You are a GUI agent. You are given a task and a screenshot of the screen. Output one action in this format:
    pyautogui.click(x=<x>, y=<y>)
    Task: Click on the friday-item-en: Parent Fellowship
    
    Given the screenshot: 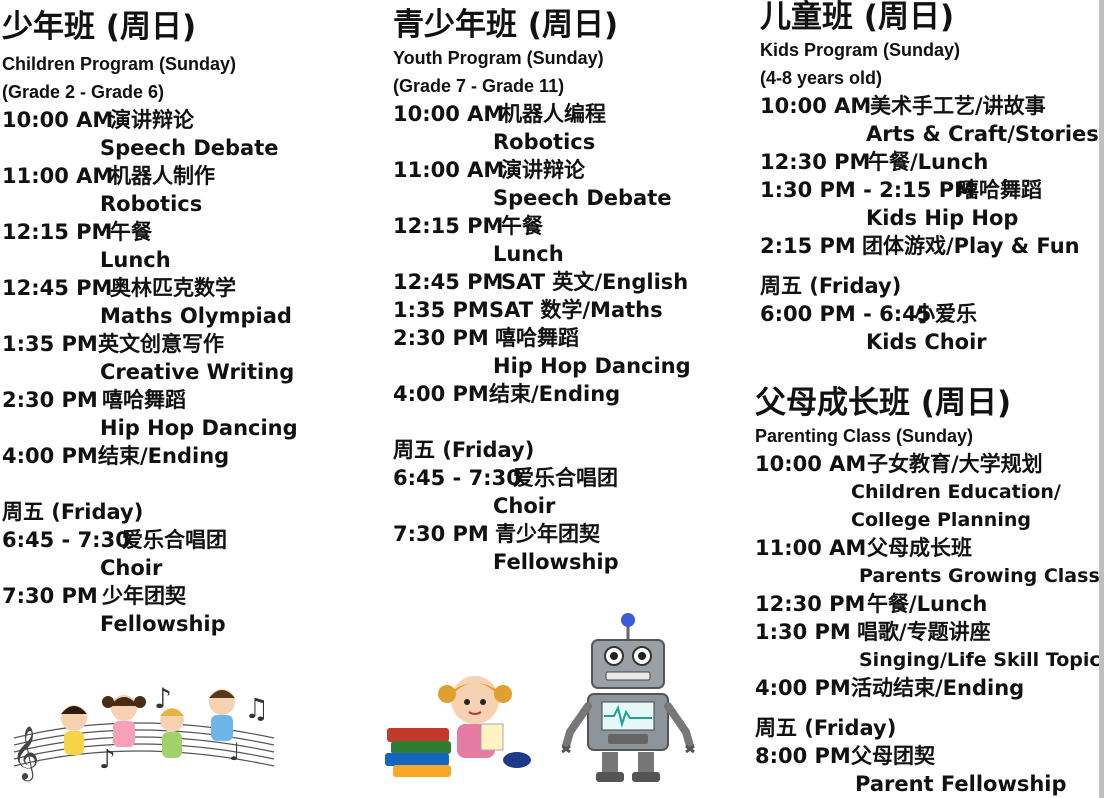 What is the action you would take?
    pyautogui.click(x=961, y=784)
    